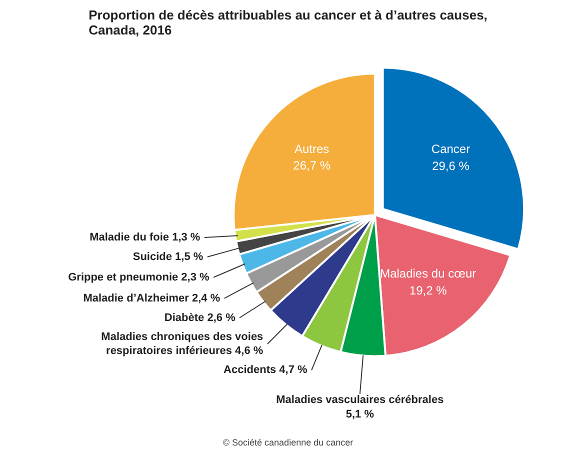 The image size is (575, 452). What do you see at coordinates (428, 290) in the screenshot?
I see `data-label: 19,2 %` at bounding box center [428, 290].